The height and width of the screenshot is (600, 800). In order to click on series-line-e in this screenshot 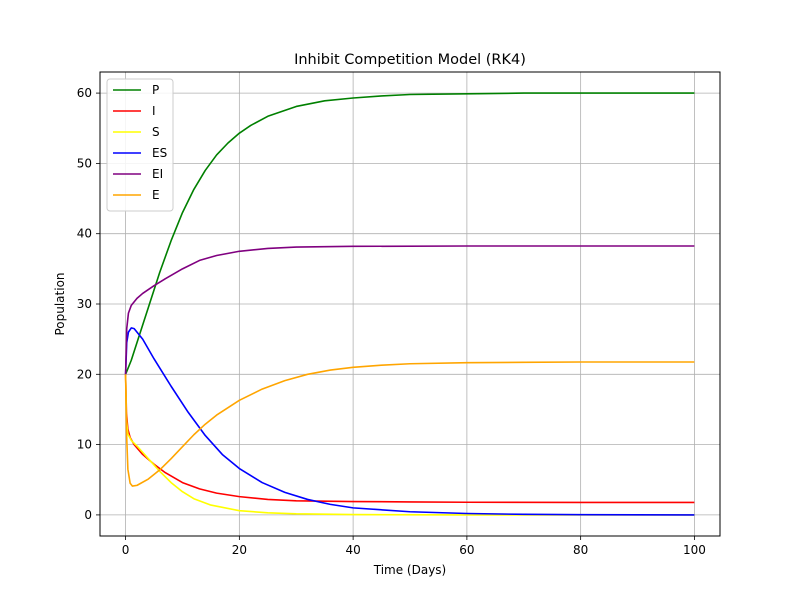, I will do `click(409, 424)`.